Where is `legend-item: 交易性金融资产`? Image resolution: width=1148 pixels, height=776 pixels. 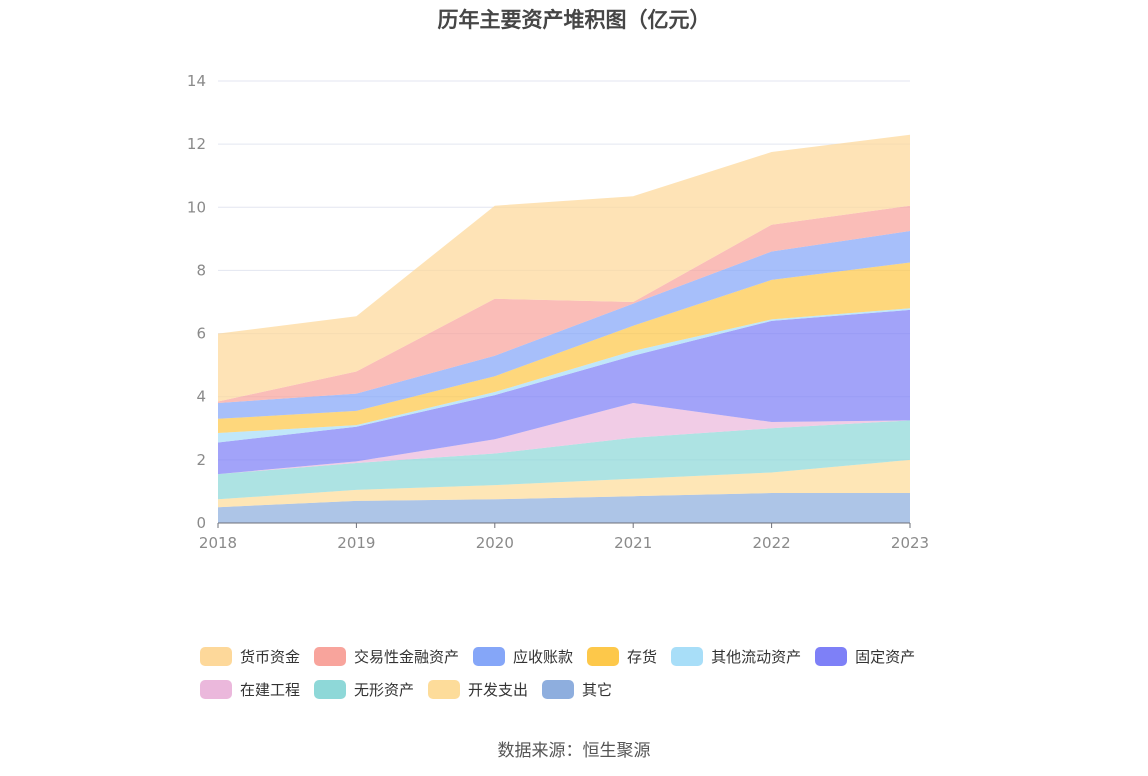 legend-item: 交易性金融资产 is located at coordinates (386, 656).